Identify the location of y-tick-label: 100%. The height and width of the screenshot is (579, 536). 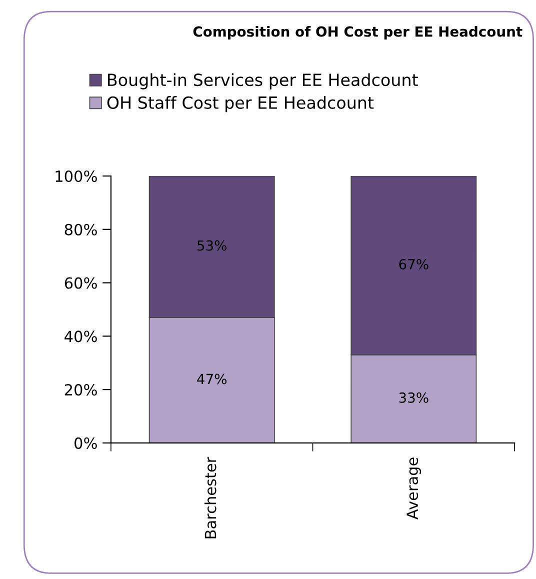
(76, 176).